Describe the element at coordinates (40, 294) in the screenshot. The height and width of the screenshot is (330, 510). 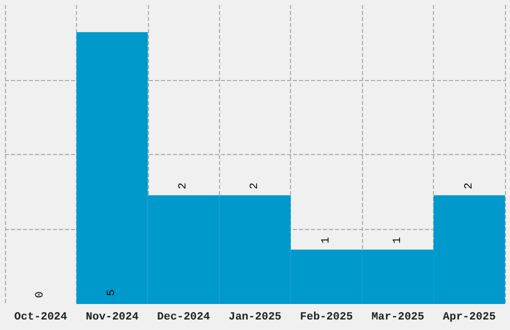
I see `data-label: 0` at that location.